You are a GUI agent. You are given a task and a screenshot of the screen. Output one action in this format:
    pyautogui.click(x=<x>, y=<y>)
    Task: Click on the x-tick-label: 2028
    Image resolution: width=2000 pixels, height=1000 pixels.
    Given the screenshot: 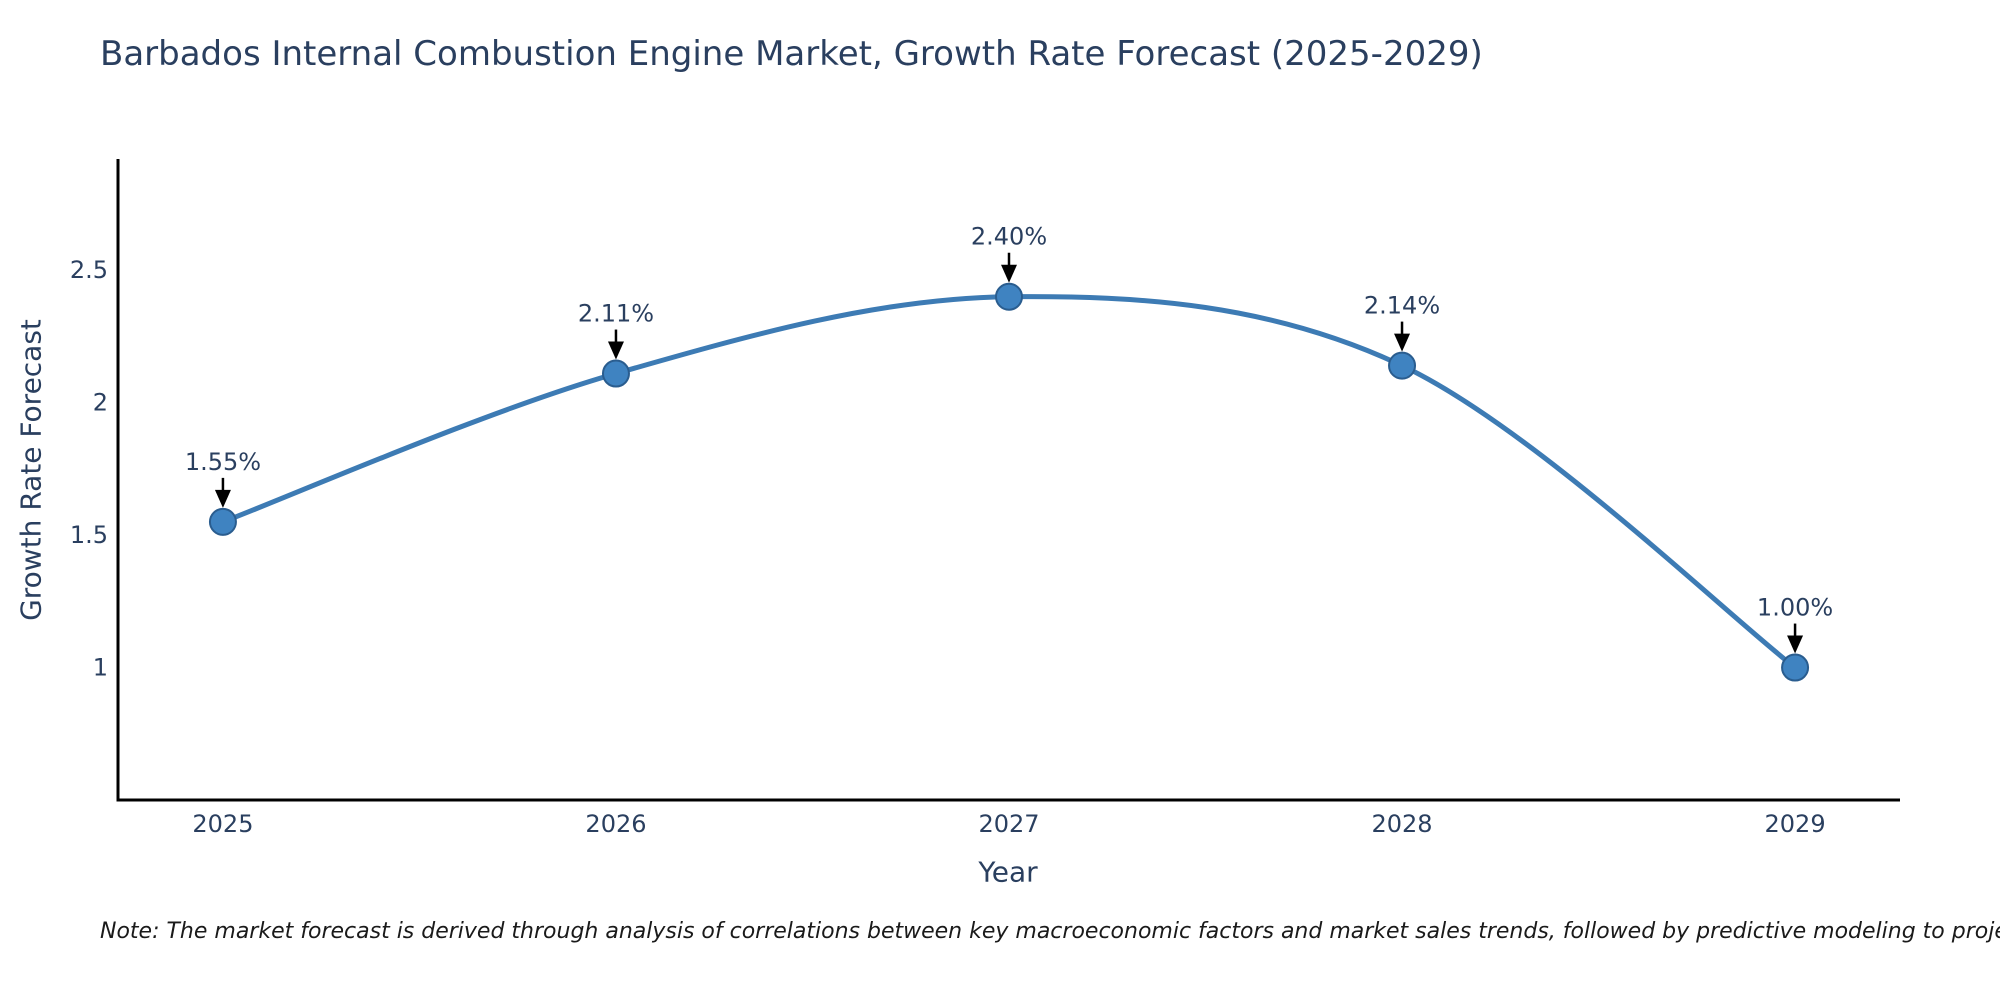 What is the action you would take?
    pyautogui.click(x=1401, y=824)
    